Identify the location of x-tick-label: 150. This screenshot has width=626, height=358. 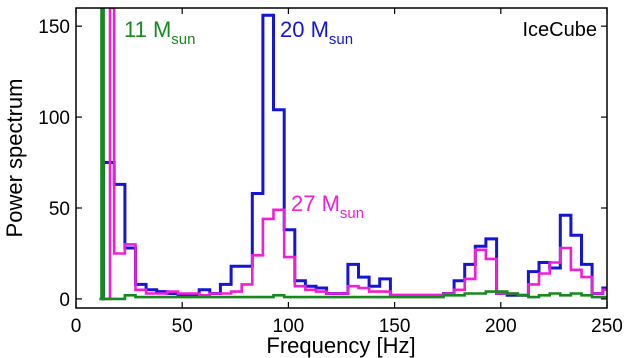
(395, 326).